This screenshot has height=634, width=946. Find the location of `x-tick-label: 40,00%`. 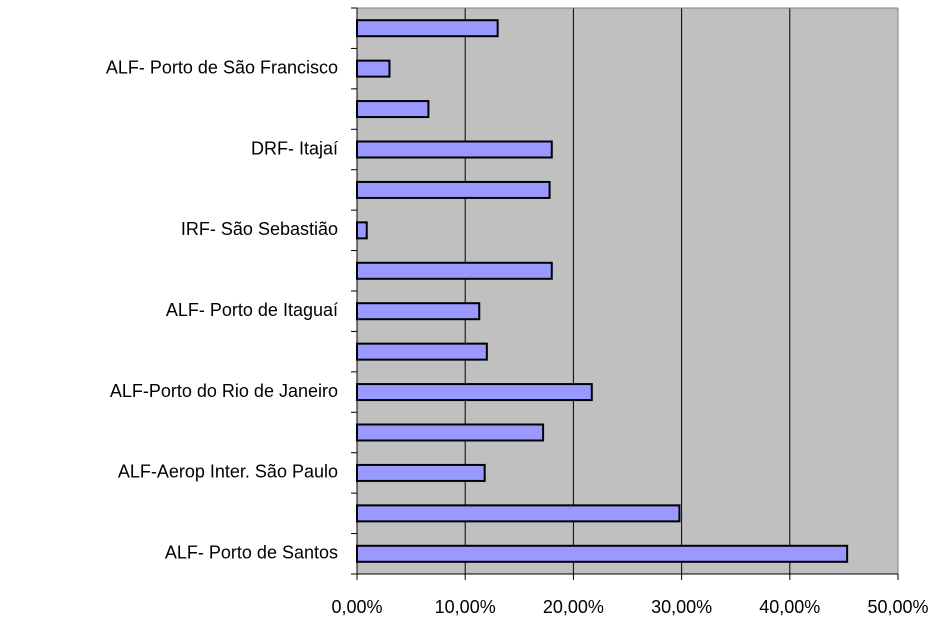

x-tick-label: 40,00% is located at coordinates (789, 607).